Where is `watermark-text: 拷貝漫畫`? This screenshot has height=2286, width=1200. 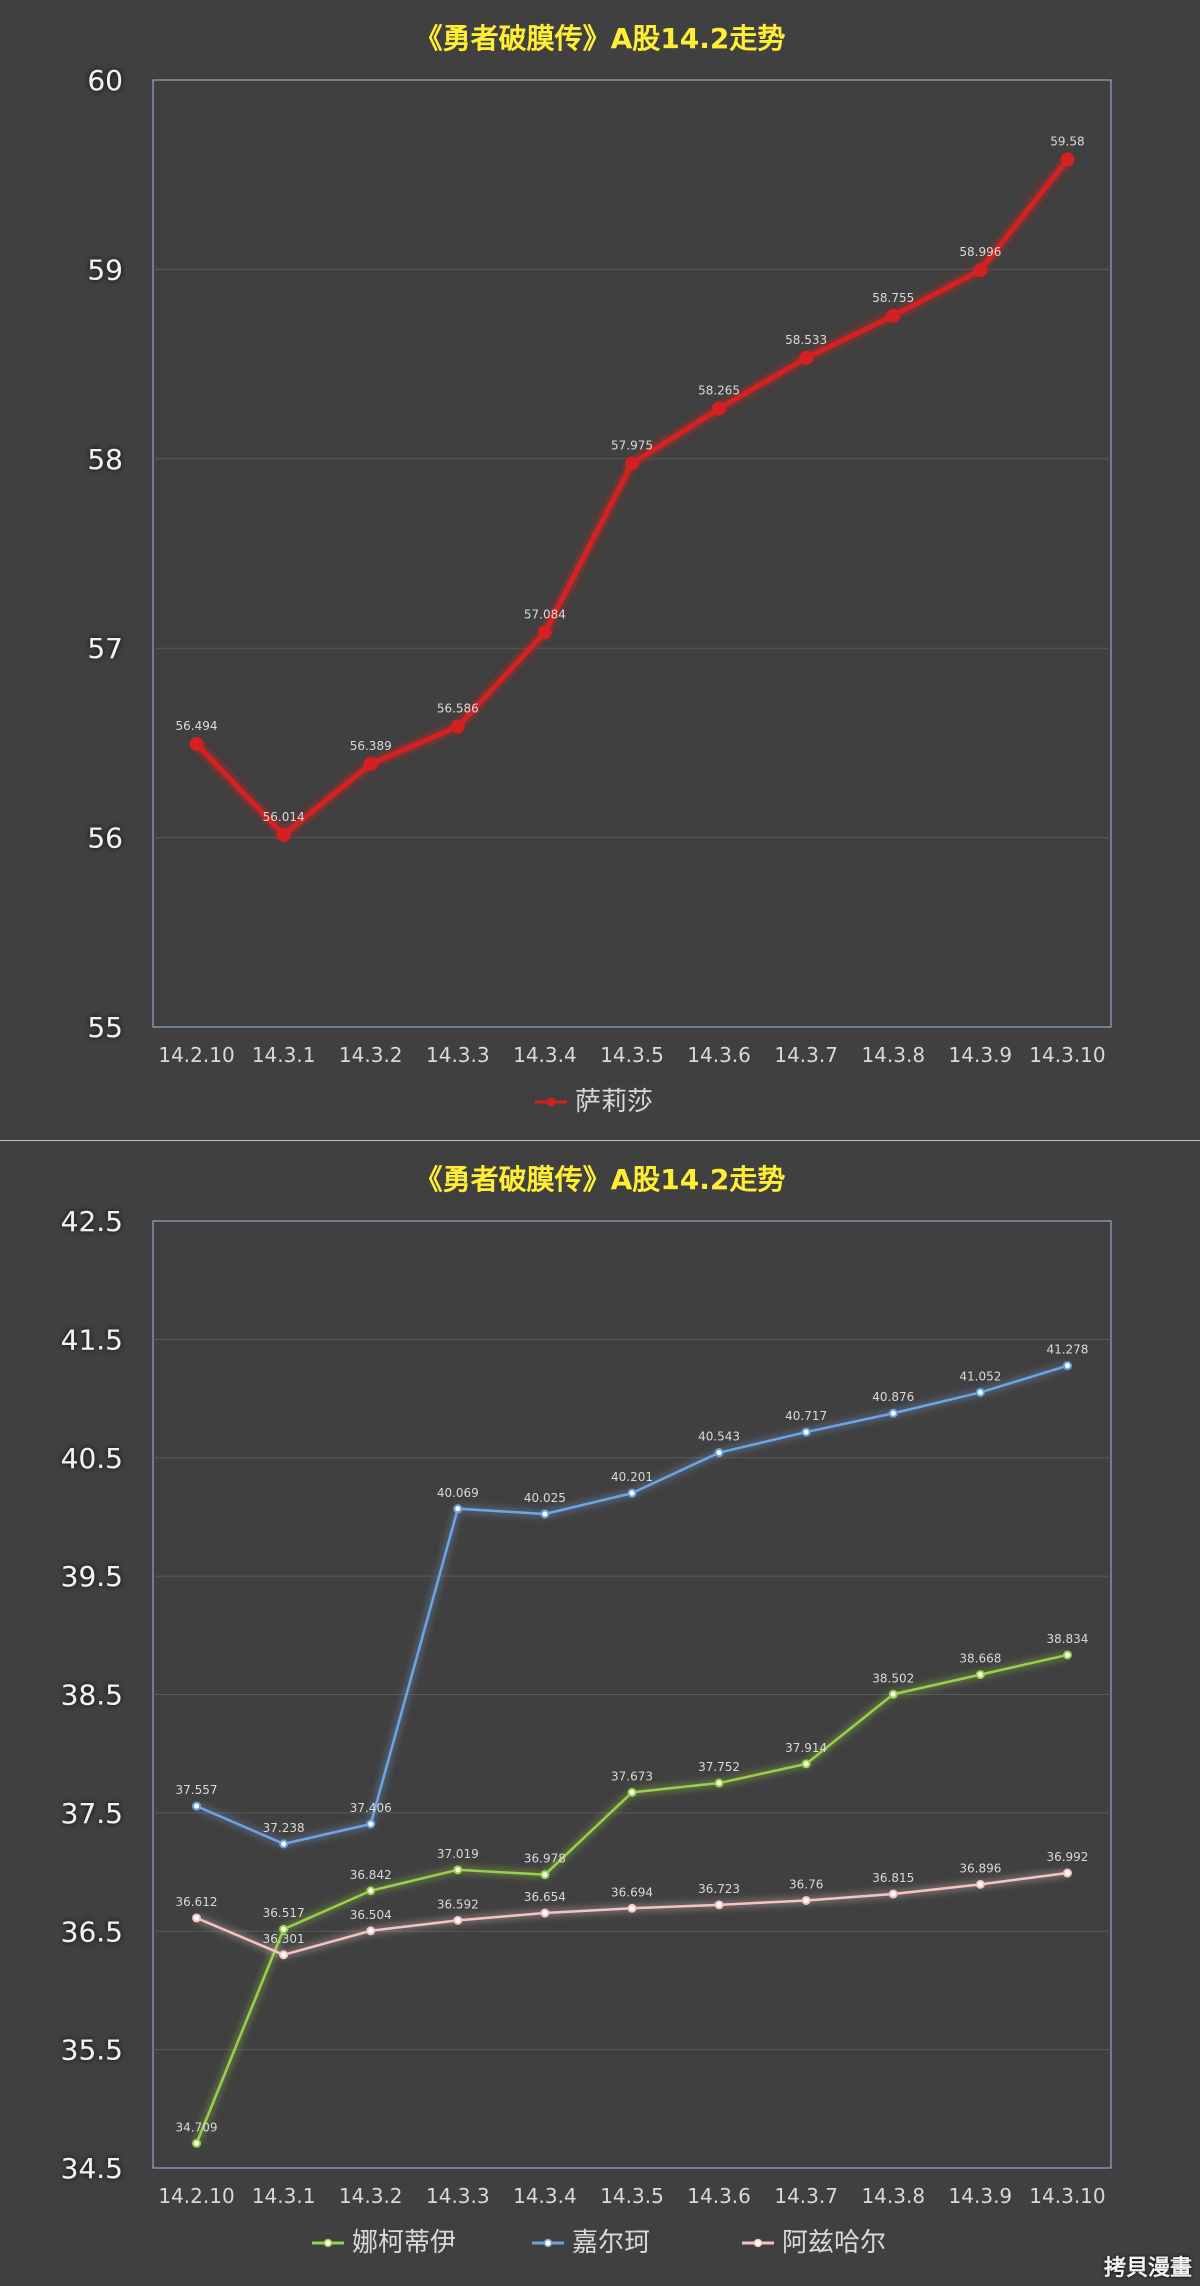
watermark-text: 拷貝漫畫 is located at coordinates (1147, 2268).